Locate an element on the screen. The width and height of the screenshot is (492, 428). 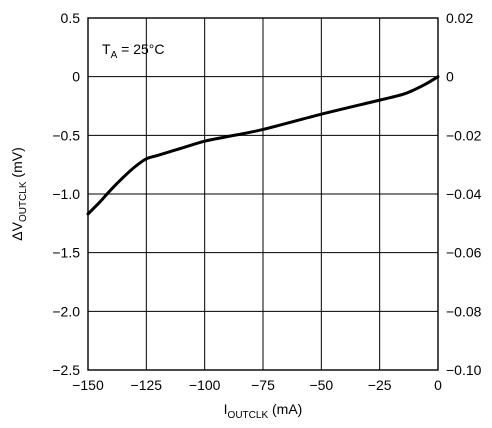
x-tick-label-3: −75 is located at coordinates (263, 385).